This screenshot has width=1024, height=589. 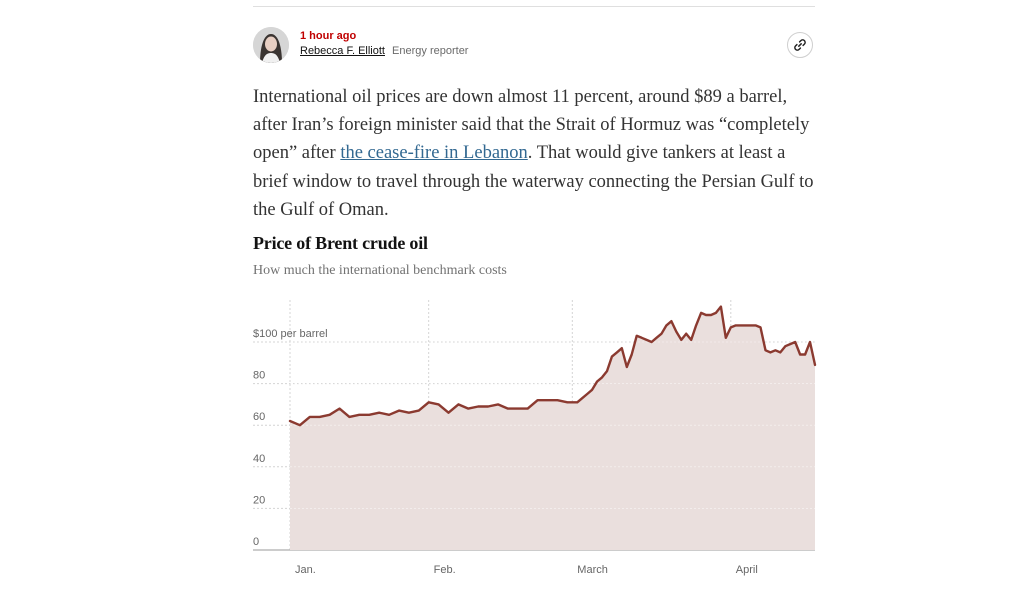 I want to click on author-name-link: Rebecca F. Elliott, so click(x=342, y=51).